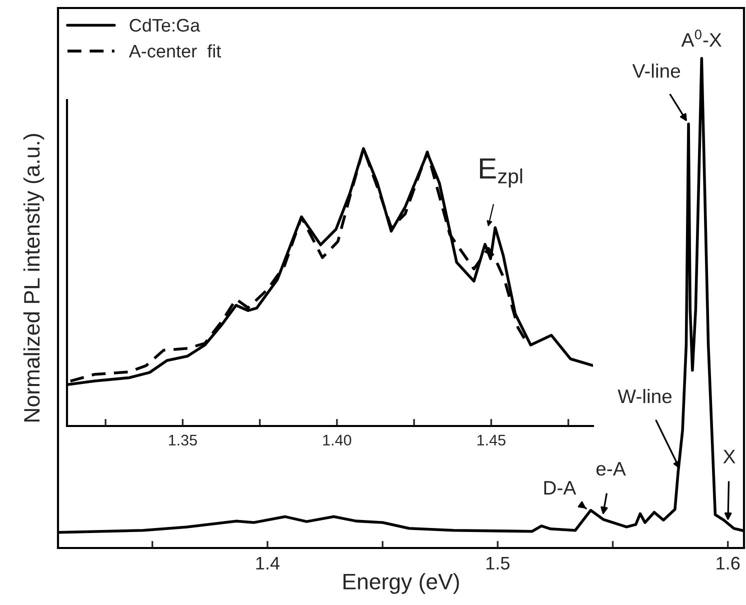 Image resolution: width=746 pixels, height=605 pixels. I want to click on x-axis-title: Energy (eV), so click(401, 583).